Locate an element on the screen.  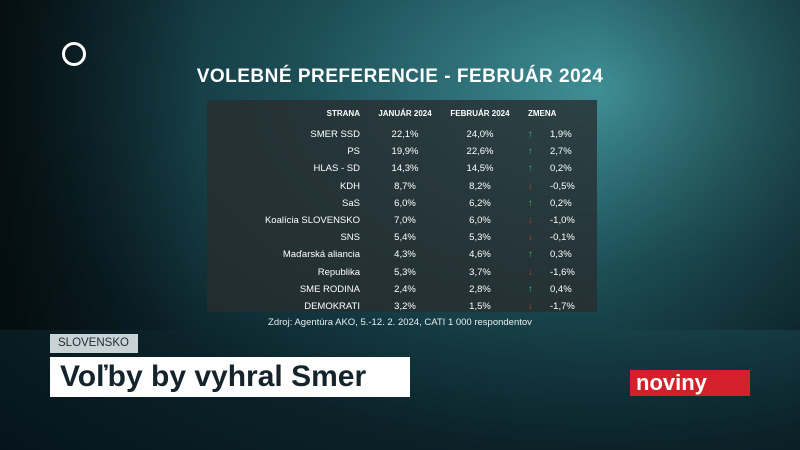
table-cell: 2,4% is located at coordinates (405, 289).